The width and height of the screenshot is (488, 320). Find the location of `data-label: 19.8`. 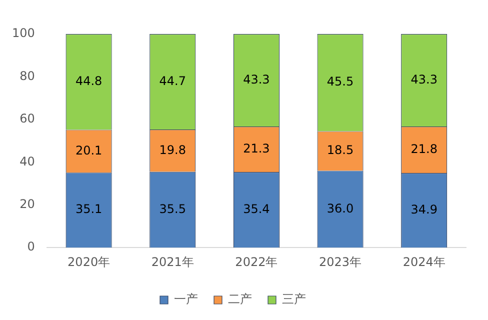

data-label: 19.8 is located at coordinates (172, 149).